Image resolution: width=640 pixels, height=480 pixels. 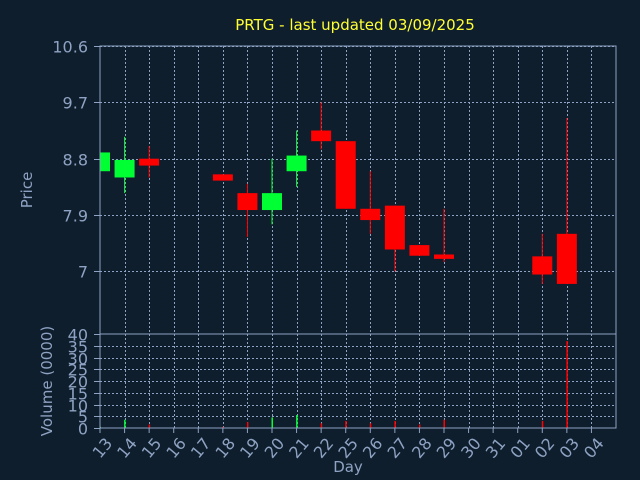 What do you see at coordinates (78, 370) in the screenshot?
I see `volume-tick-label: 25` at bounding box center [78, 370].